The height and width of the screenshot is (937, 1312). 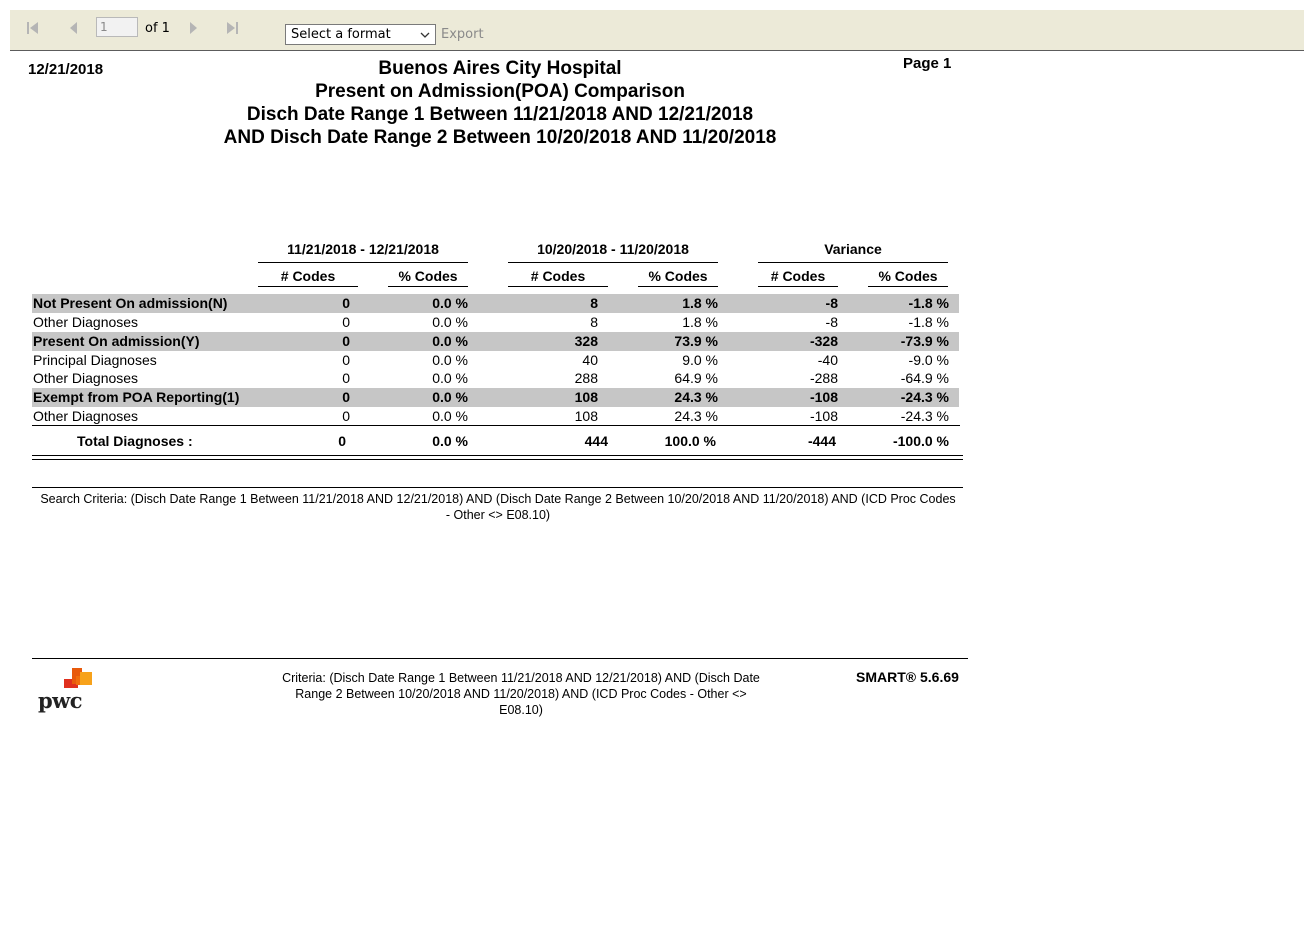 What do you see at coordinates (462, 34) in the screenshot?
I see `export-link: Export` at bounding box center [462, 34].